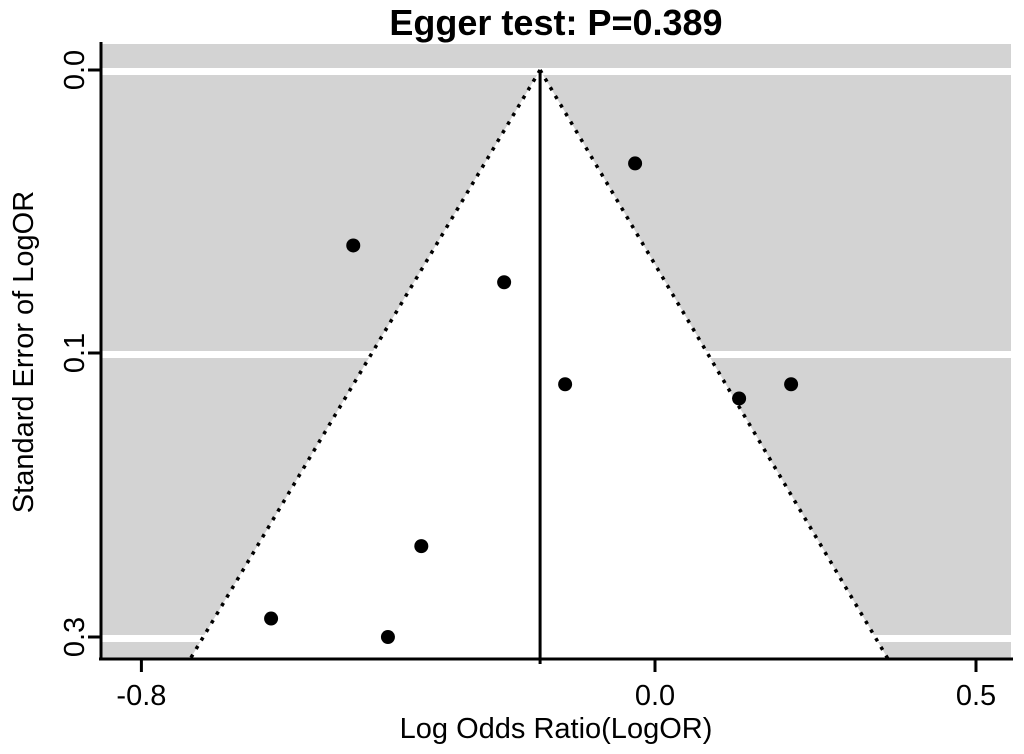  I want to click on y-tick-label: 0.3, so click(75, 637).